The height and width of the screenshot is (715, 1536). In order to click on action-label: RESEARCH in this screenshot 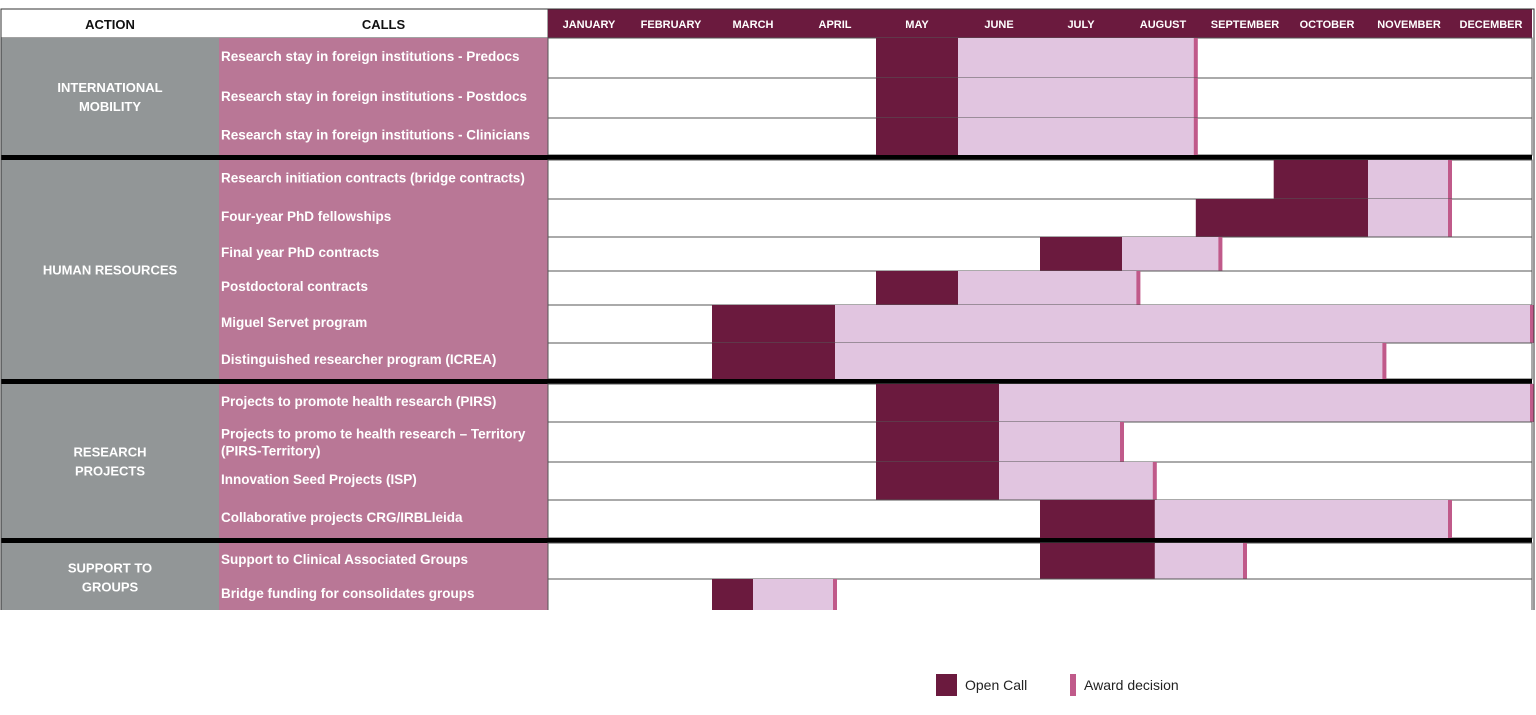, I will do `click(110, 452)`.